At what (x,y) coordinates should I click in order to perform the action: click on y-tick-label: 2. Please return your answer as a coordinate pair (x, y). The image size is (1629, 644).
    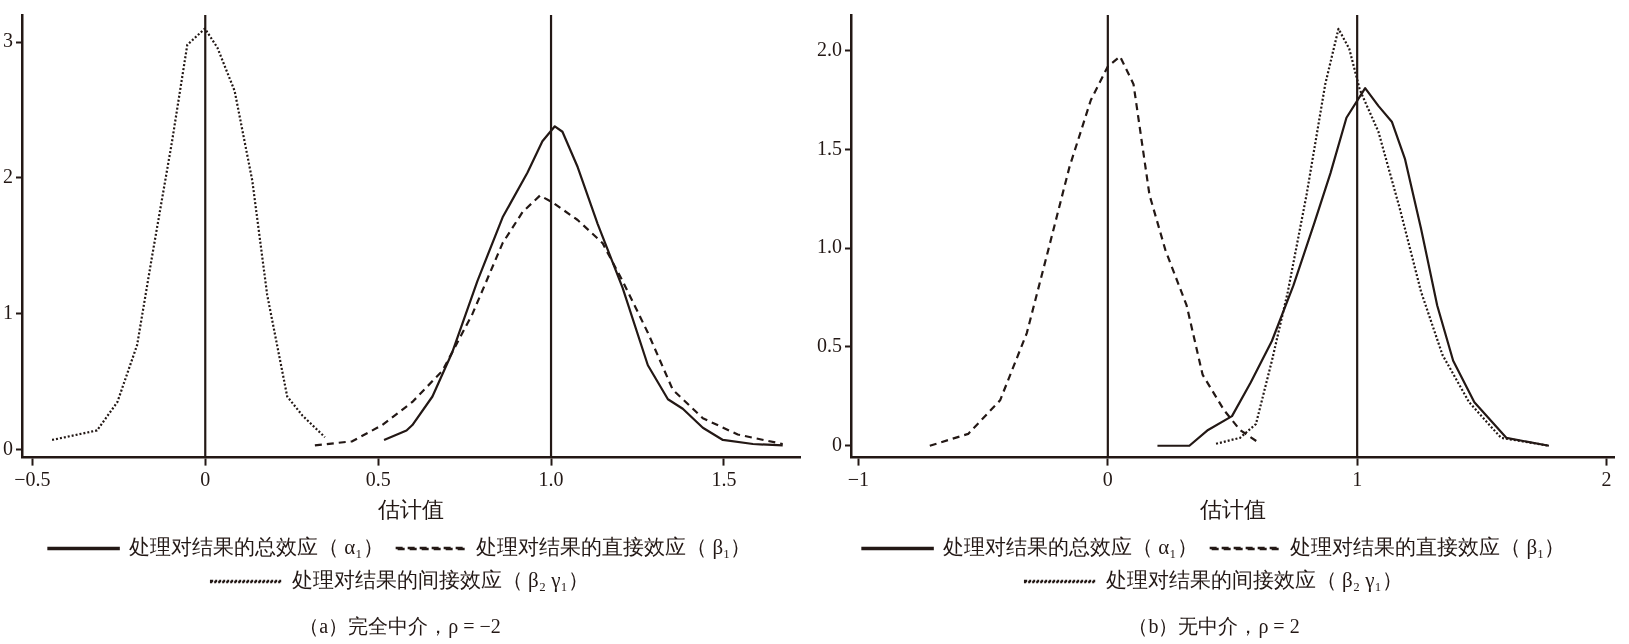
    Looking at the image, I should click on (8, 176).